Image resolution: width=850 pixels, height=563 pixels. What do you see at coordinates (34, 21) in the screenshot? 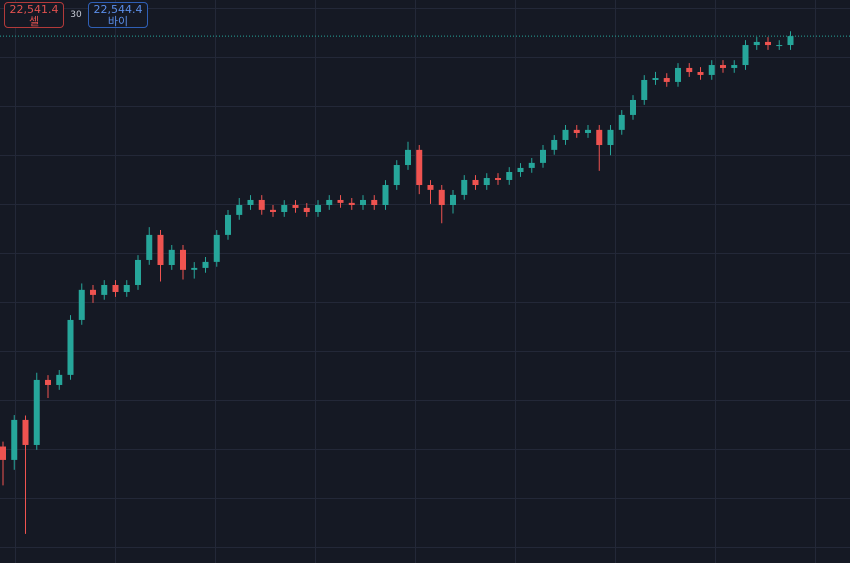
I see `sell-label: 셀` at bounding box center [34, 21].